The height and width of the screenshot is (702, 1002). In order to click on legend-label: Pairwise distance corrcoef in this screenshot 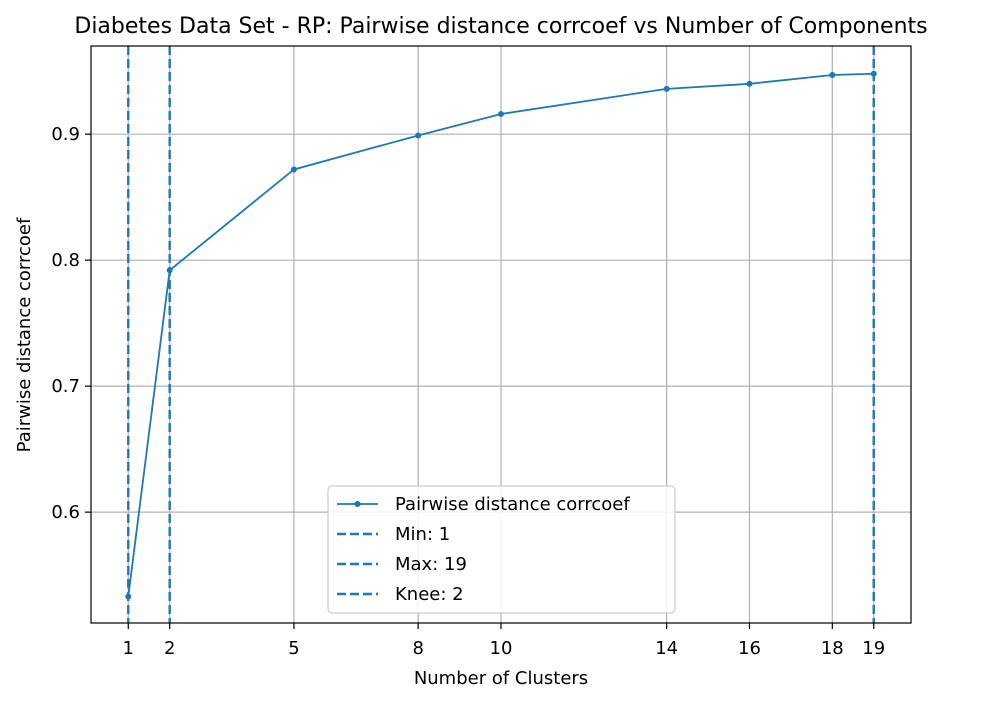, I will do `click(512, 504)`.